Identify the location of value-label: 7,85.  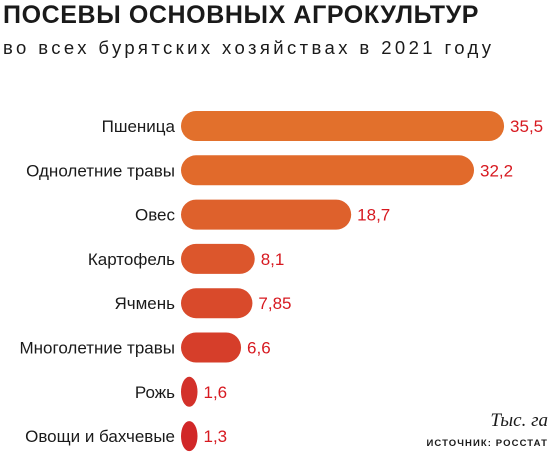
(274, 303).